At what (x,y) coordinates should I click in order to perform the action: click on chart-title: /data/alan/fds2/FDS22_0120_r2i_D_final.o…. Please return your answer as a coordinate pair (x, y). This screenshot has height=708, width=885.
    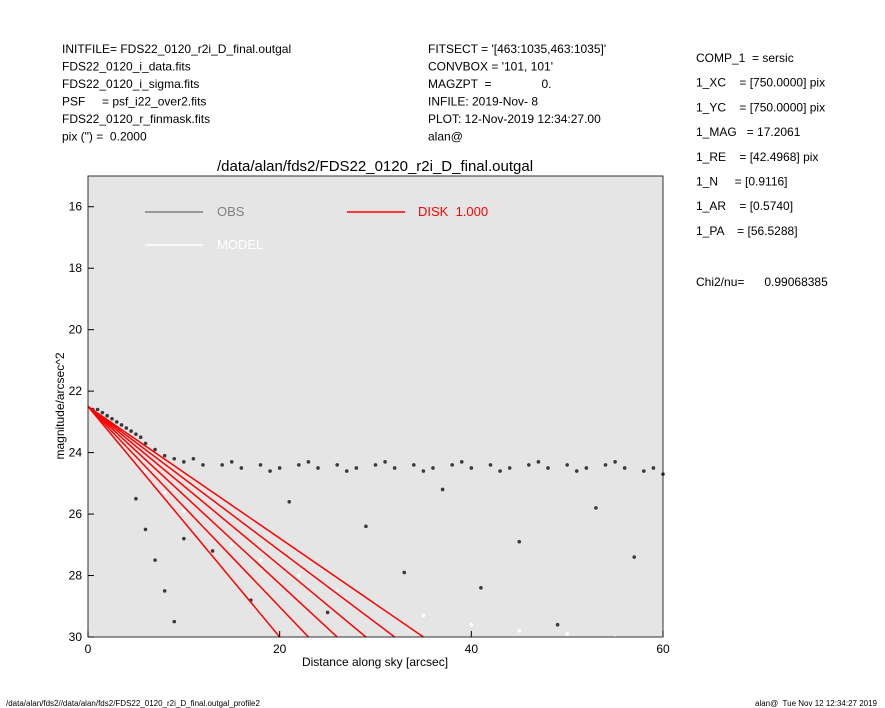
    Looking at the image, I should click on (375, 166).